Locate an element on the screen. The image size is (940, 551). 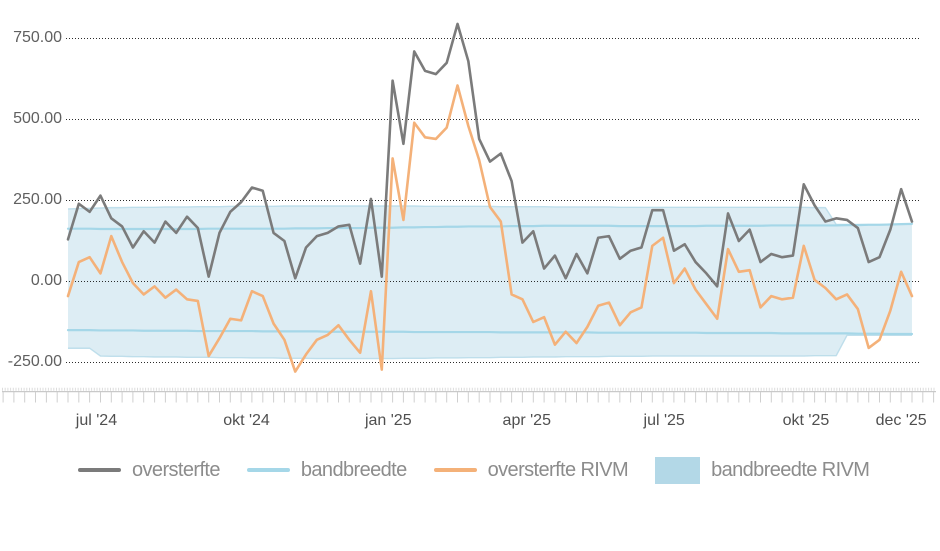
y-tick-label: -250.00 is located at coordinates (34, 361).